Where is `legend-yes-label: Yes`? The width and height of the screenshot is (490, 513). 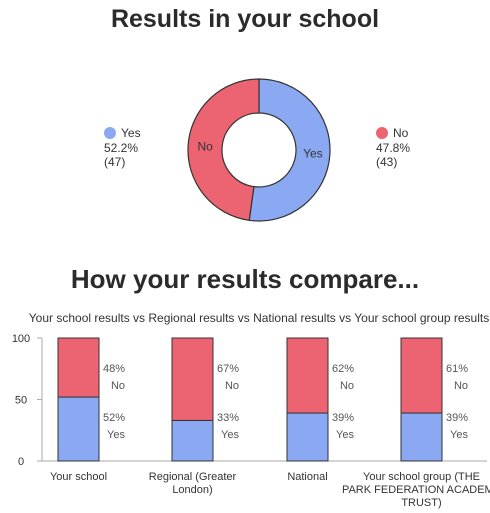
legend-yes-label: Yes is located at coordinates (131, 133).